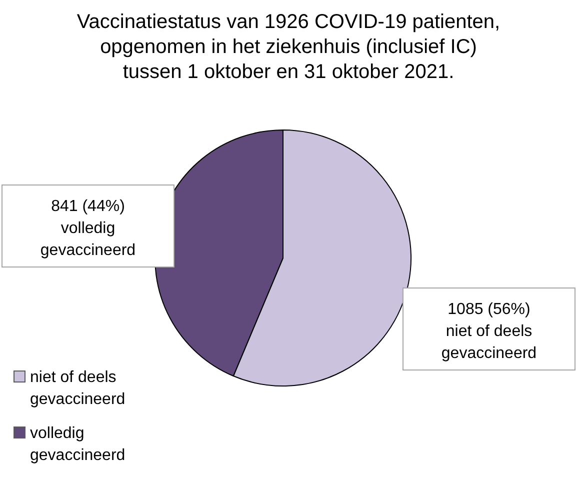 The image size is (577, 489). Describe the element at coordinates (78, 388) in the screenshot. I see `legend-label: niet of deels gevaccineerd` at that location.